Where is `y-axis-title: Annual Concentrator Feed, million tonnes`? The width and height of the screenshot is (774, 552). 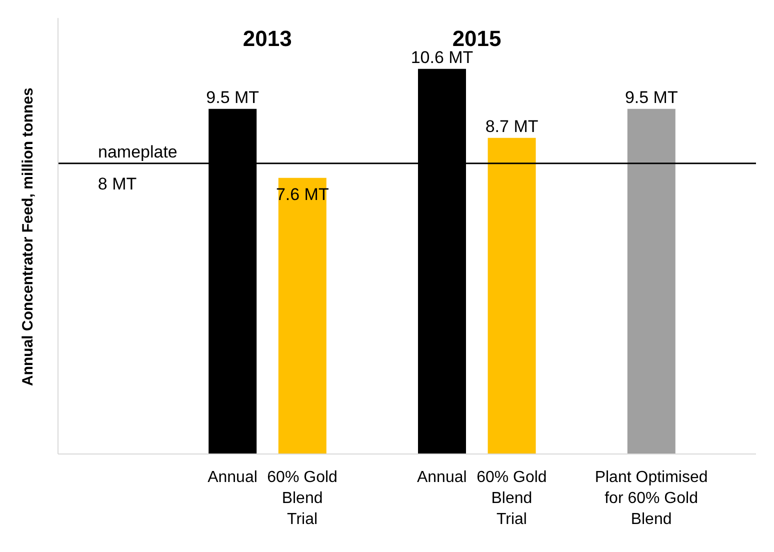 y-axis-title: Annual Concentrator Feed, million tonnes is located at coordinates (27, 237).